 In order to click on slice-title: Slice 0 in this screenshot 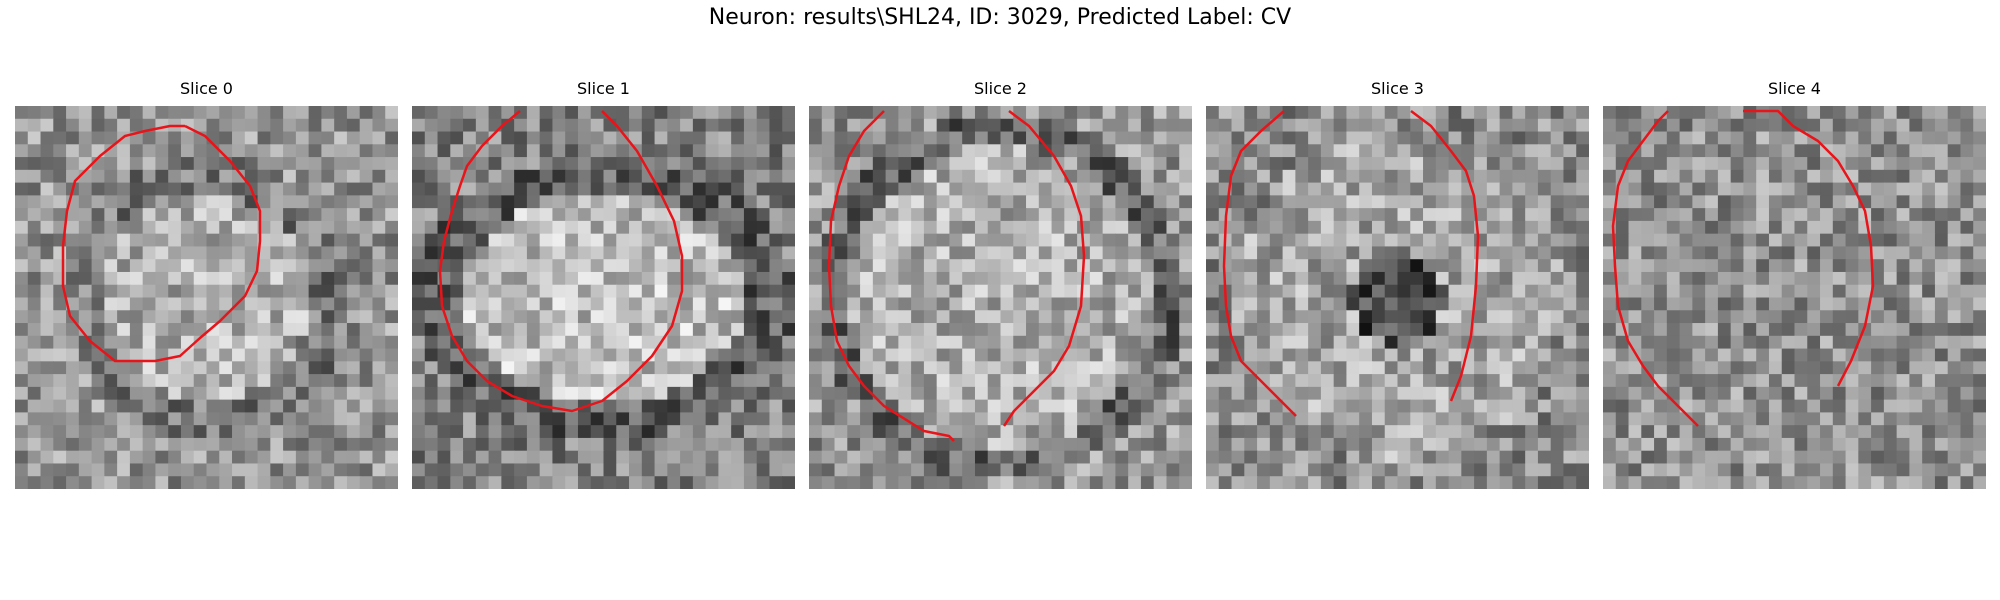, I will do `click(206, 88)`.